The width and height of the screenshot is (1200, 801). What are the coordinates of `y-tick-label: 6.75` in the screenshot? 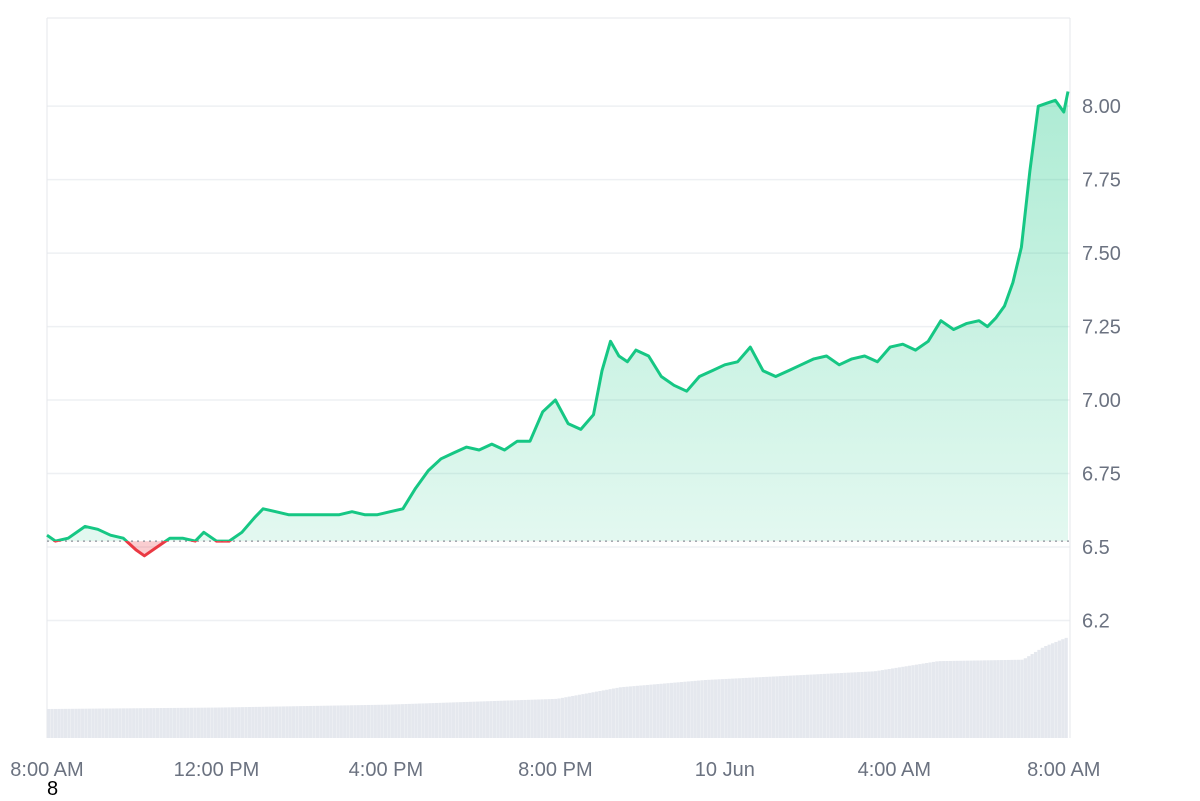 It's located at (1101, 475).